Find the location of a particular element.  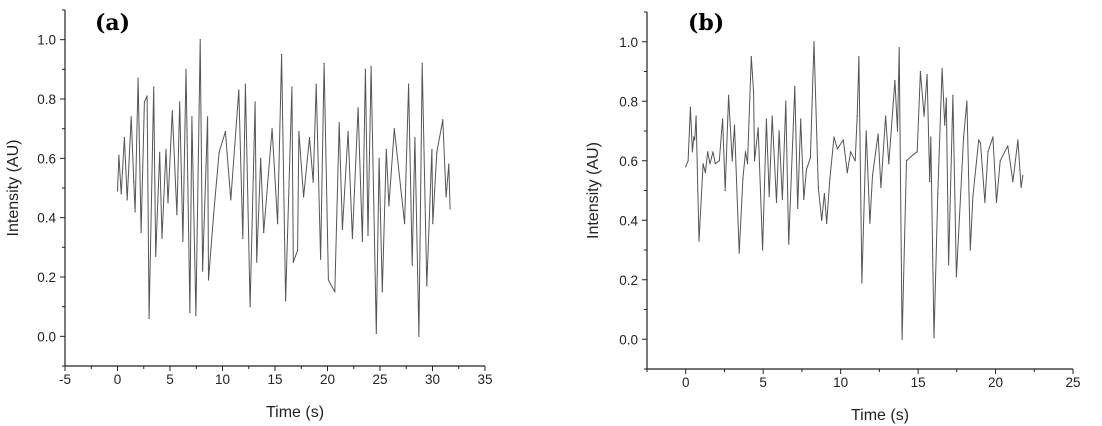

x-tick-label: 25 is located at coordinates (1072, 382).